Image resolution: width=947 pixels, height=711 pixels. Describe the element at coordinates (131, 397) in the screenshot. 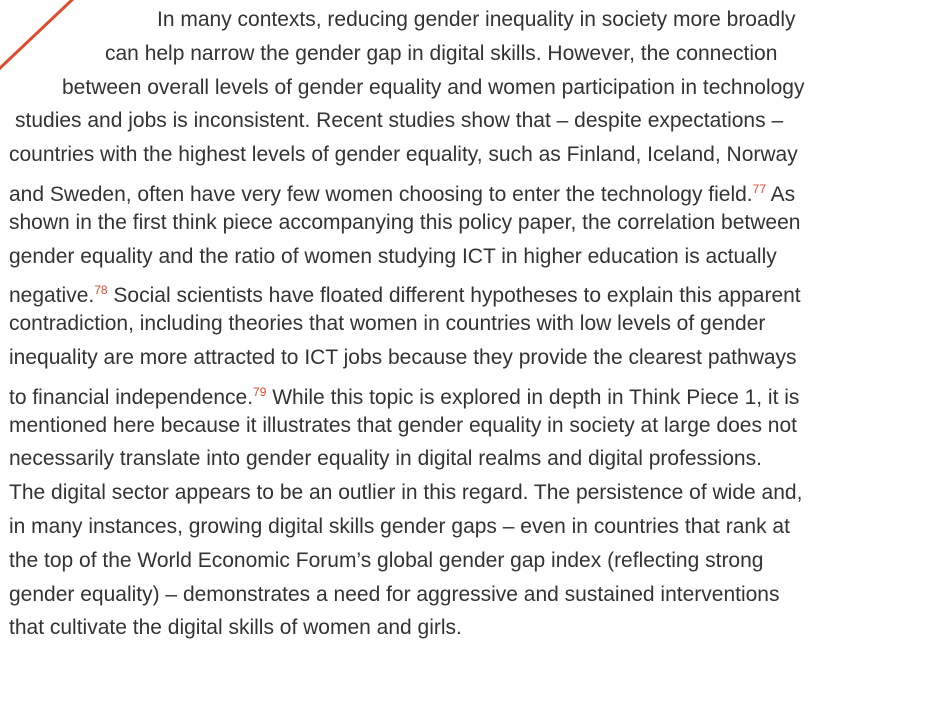

I see `text-run: to financial independence.` at that location.